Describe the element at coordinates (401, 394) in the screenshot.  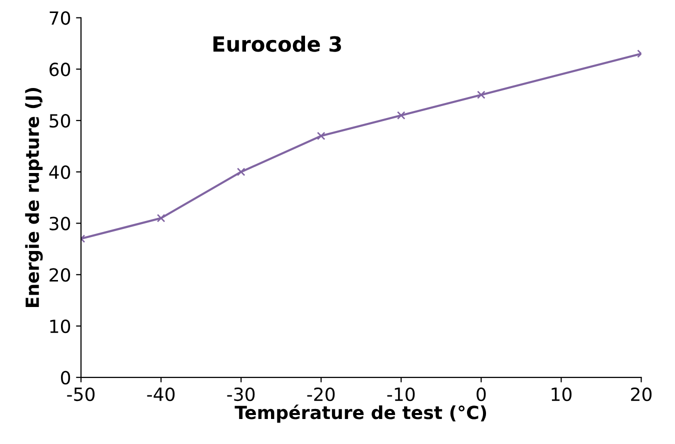
I see `x-tick-label: -10` at that location.